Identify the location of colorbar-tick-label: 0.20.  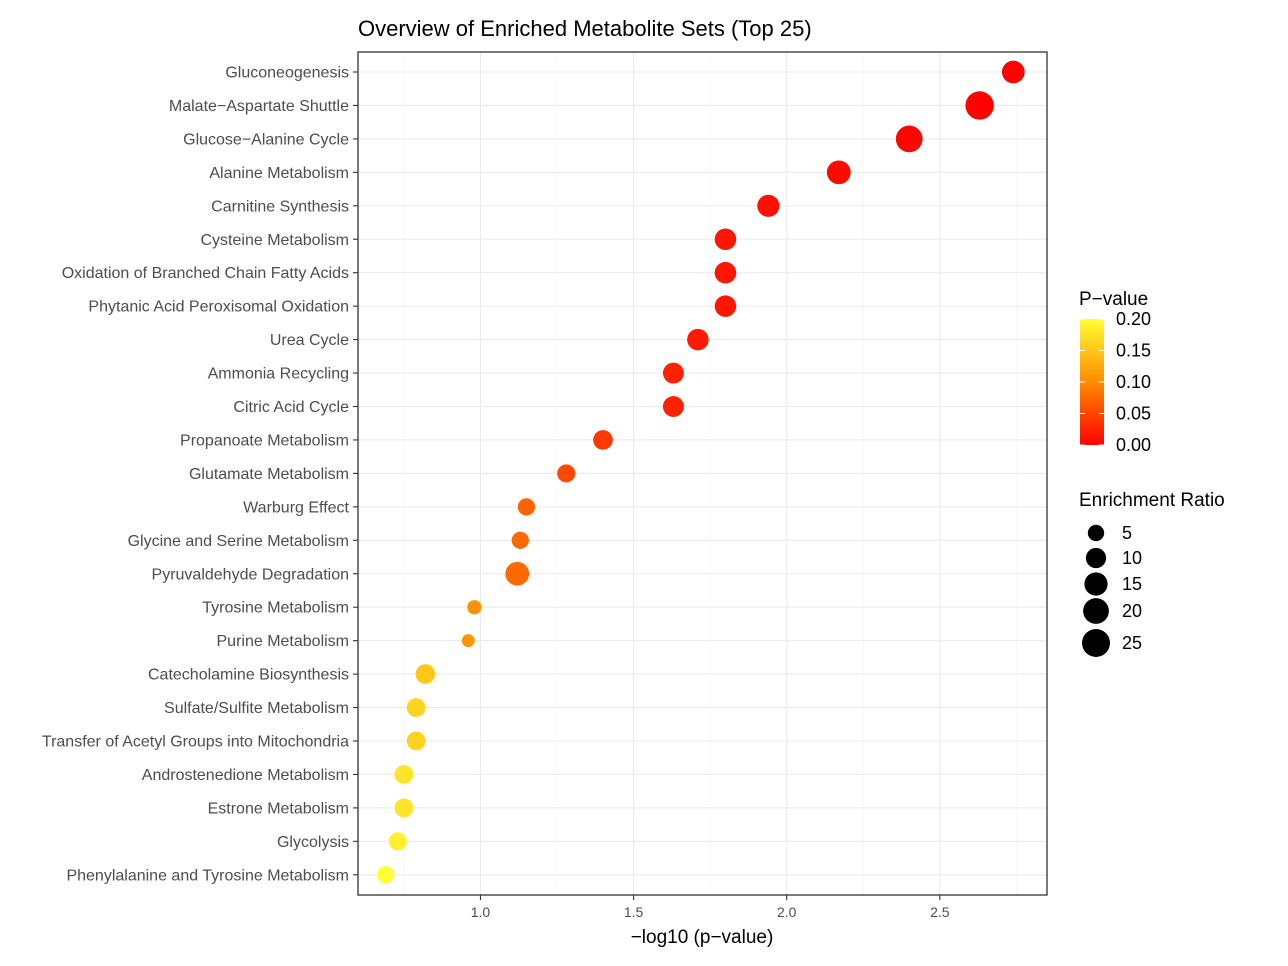
(1133, 319).